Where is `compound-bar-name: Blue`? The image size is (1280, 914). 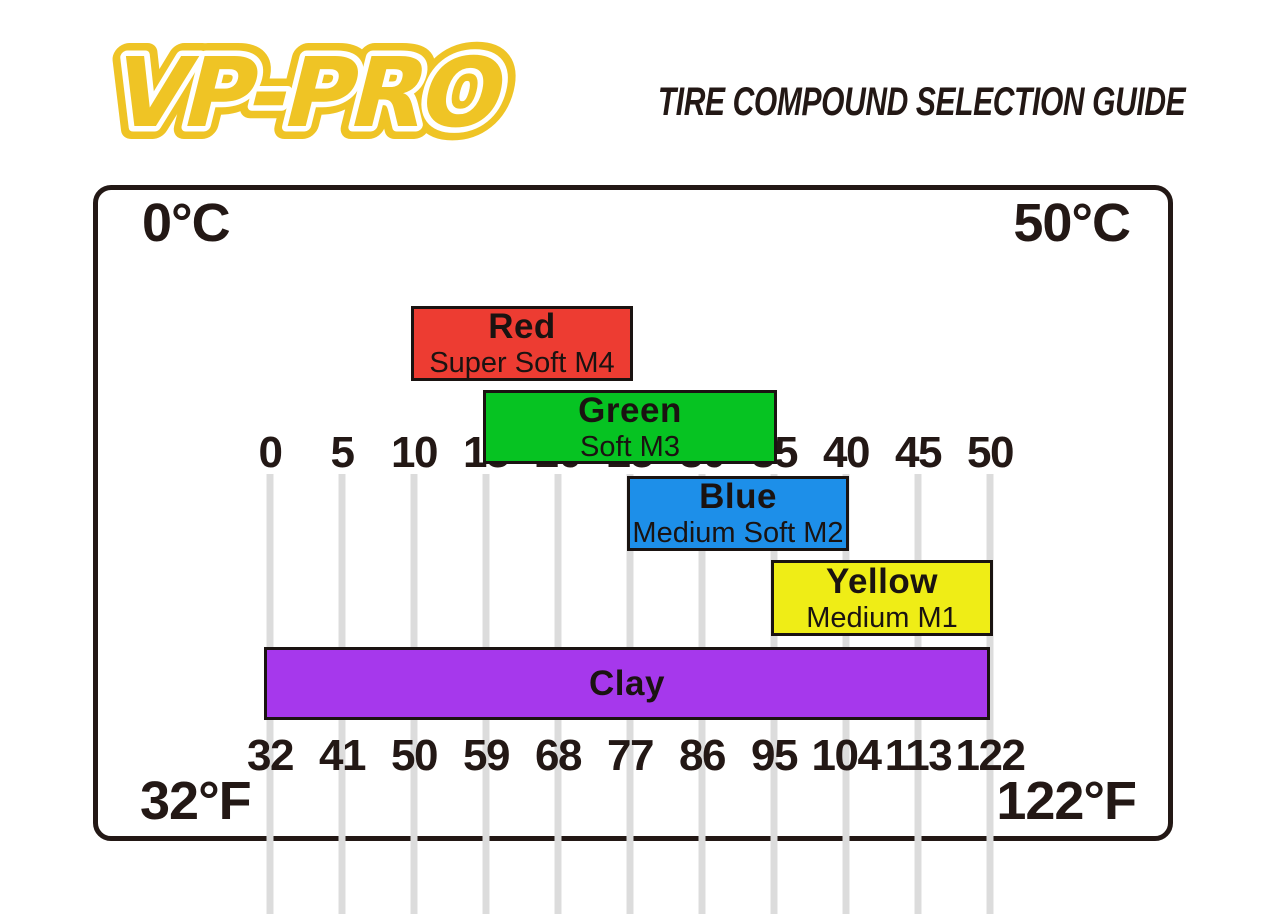 compound-bar-name: Blue is located at coordinates (738, 496).